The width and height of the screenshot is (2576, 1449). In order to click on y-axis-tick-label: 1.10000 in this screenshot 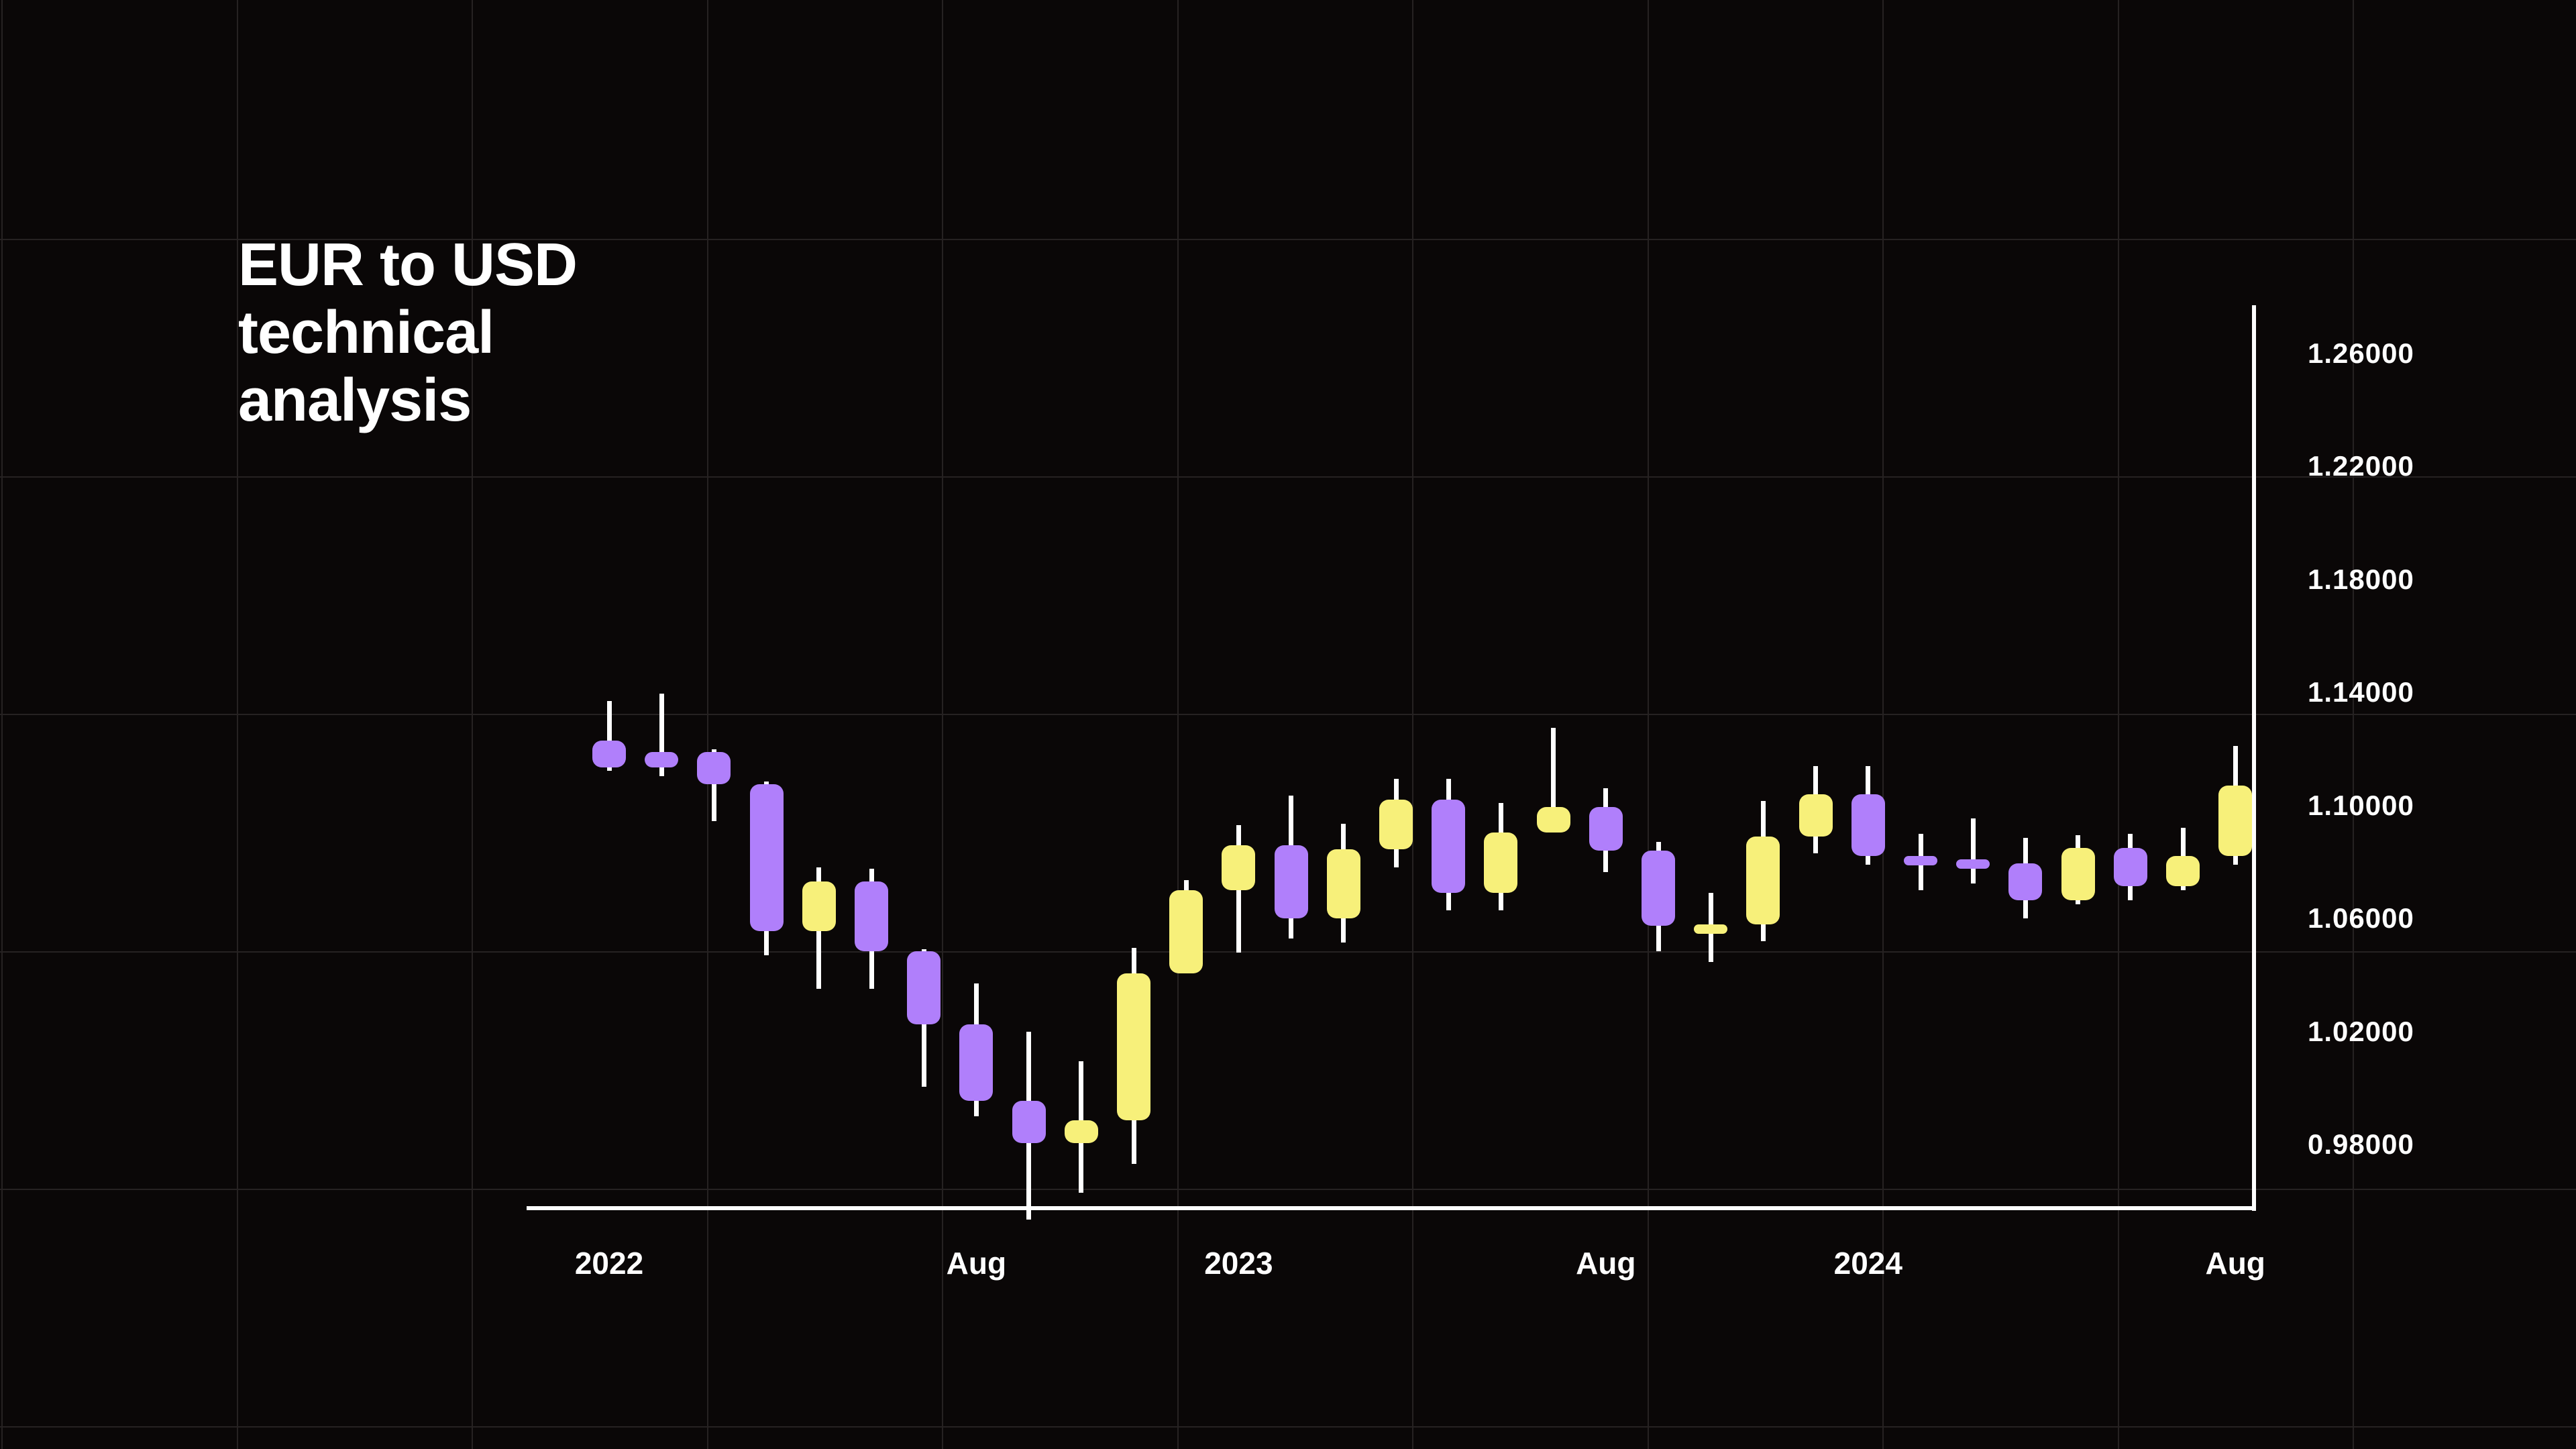, I will do `click(2361, 805)`.